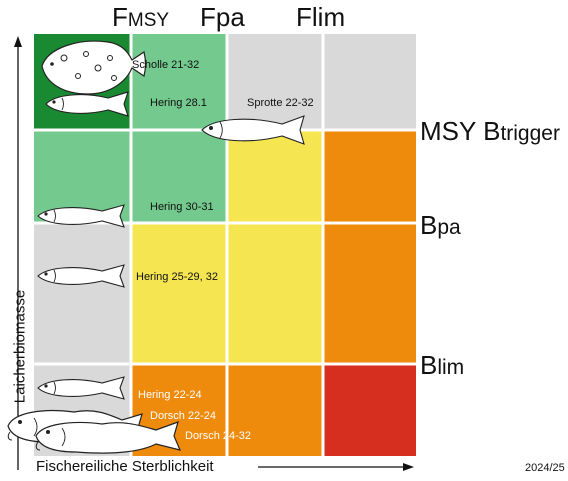 Image resolution: width=568 pixels, height=481 pixels. I want to click on cell-r3-c3, so click(275, 293).